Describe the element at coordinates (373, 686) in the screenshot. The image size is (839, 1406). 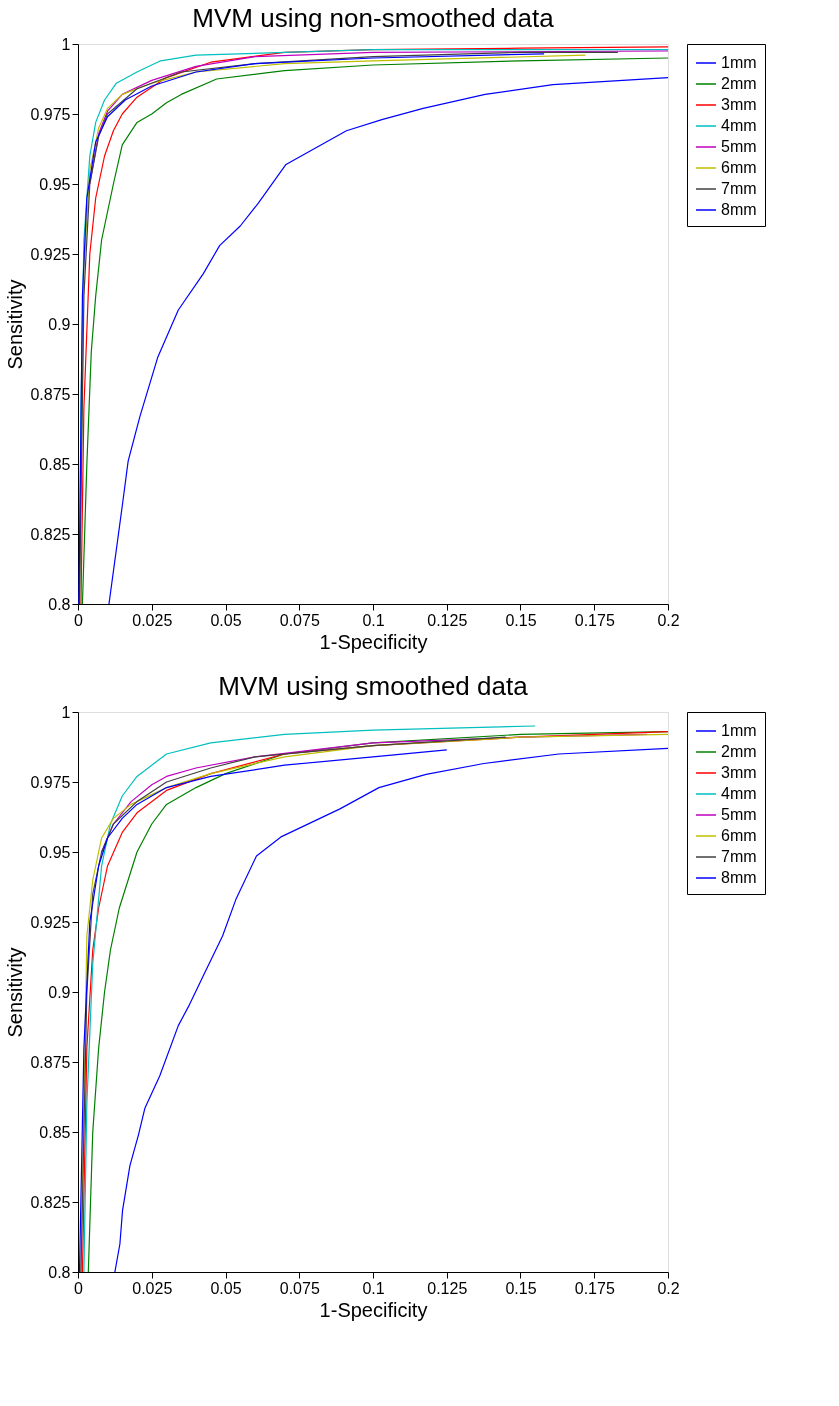
I see `chart-title: MVM using smoothed data` at that location.